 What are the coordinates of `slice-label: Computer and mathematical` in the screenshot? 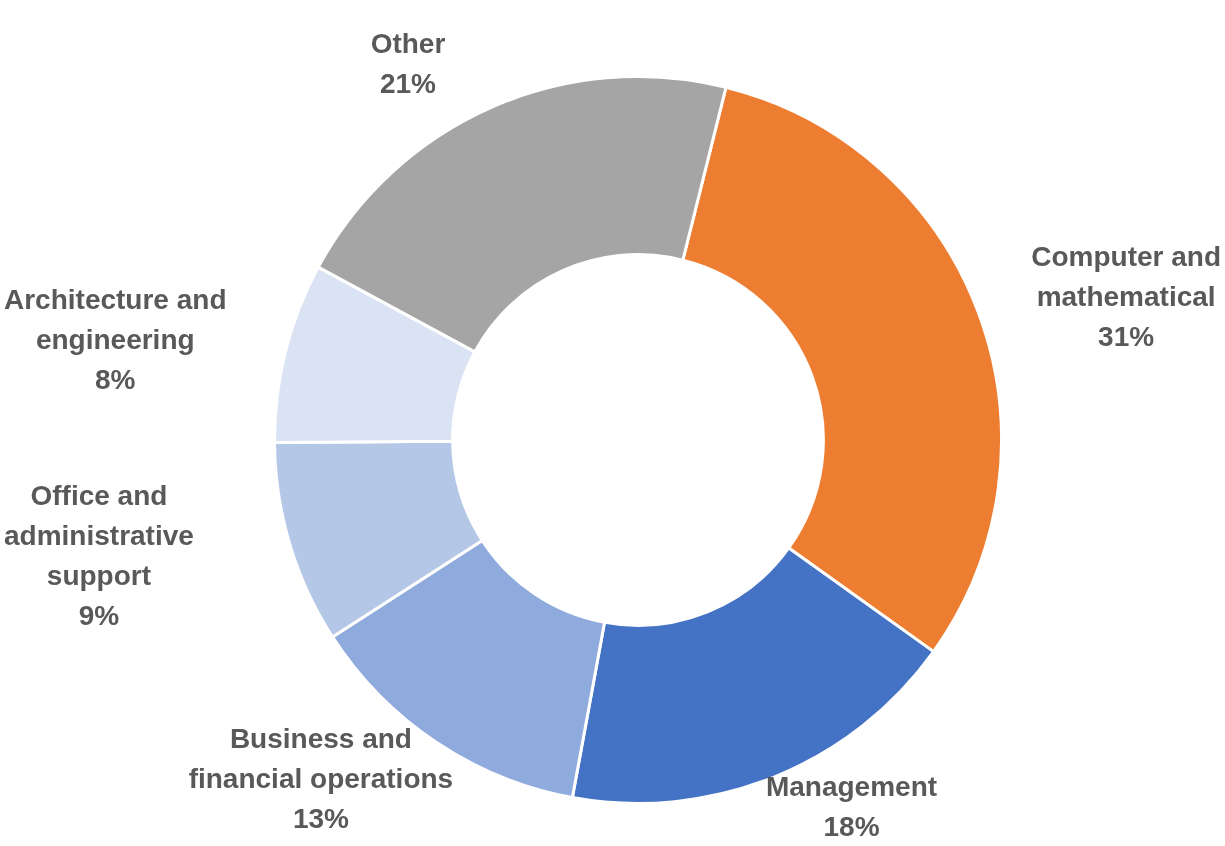 It's located at (1126, 277).